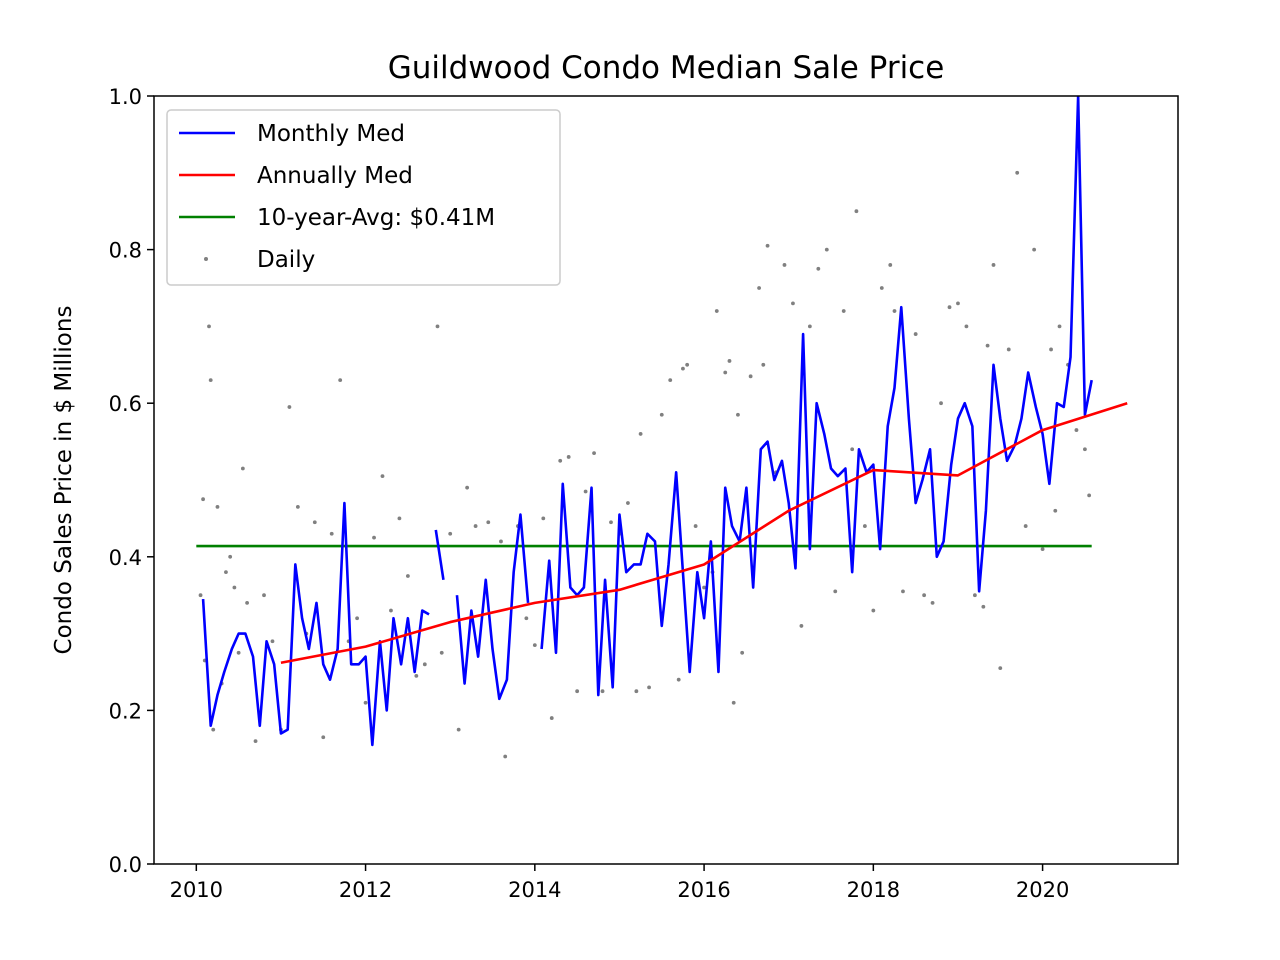 This screenshot has height=960, width=1280. What do you see at coordinates (331, 134) in the screenshot?
I see `legend-label: Monthly Med` at bounding box center [331, 134].